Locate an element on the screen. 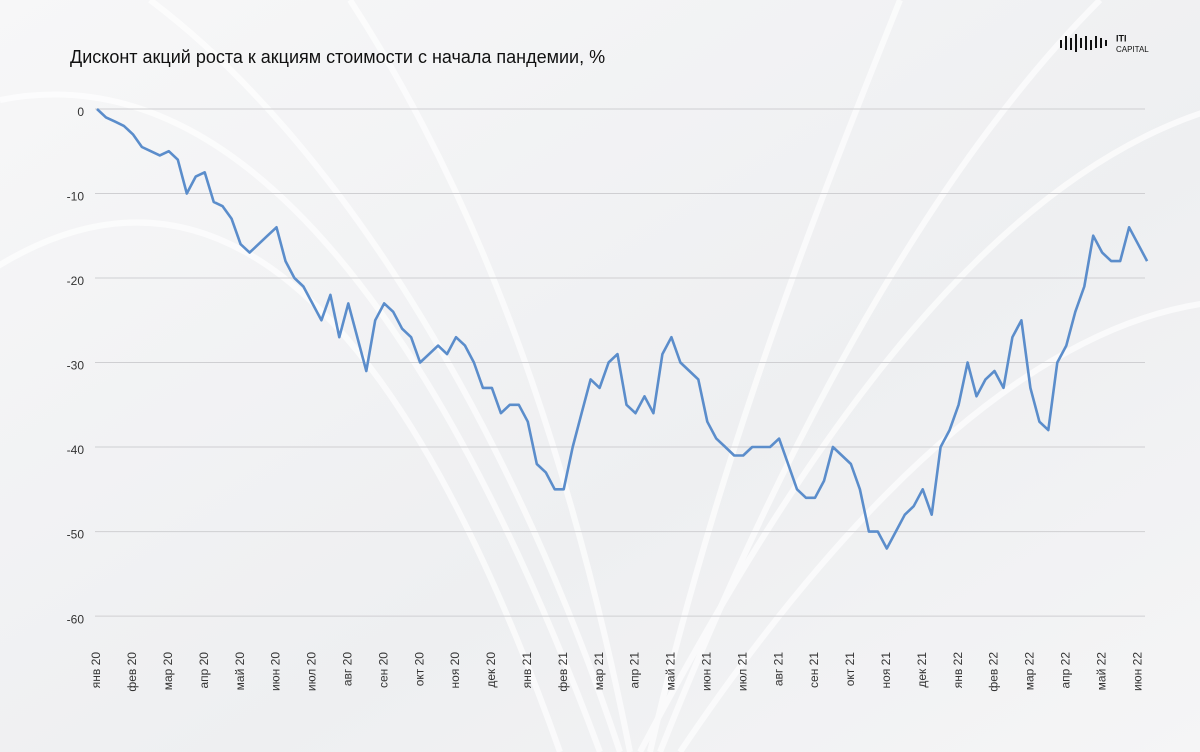 This screenshot has height=752, width=1200. x-tick-label: май 20 is located at coordinates (240, 671).